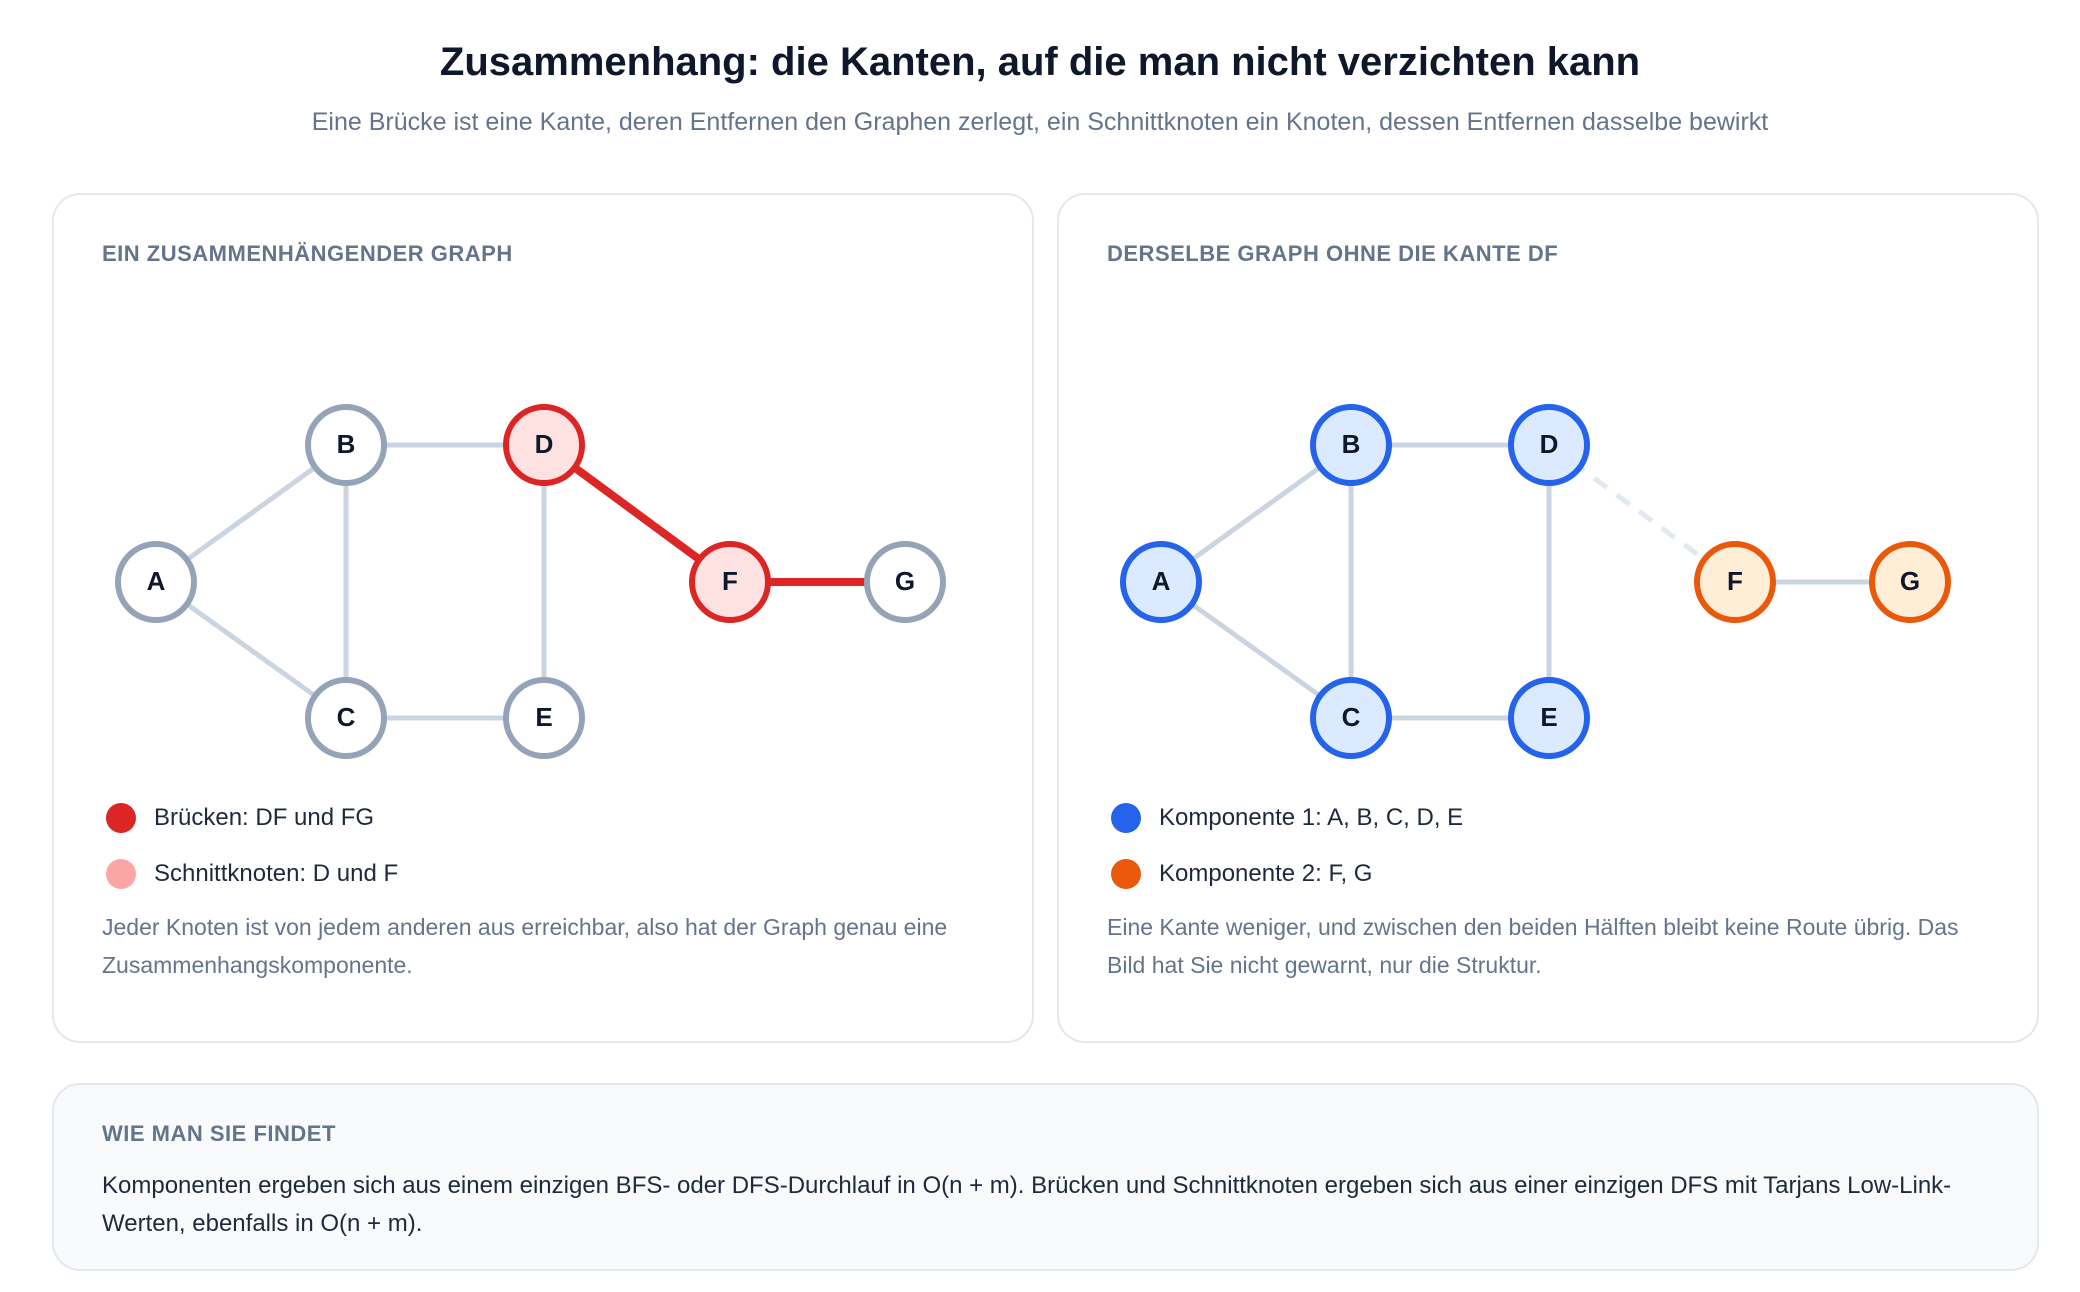 This screenshot has width=2080, height=1292. What do you see at coordinates (1311, 817) in the screenshot?
I see `legend-text: Komponente 1: A, B, C, D, E` at bounding box center [1311, 817].